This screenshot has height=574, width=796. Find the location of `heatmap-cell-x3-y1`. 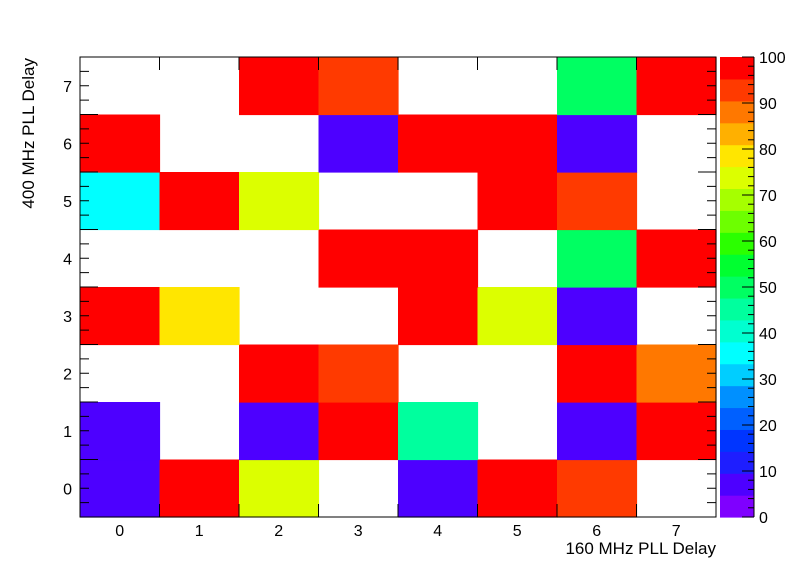

heatmap-cell-x3-y1 is located at coordinates (358, 431).